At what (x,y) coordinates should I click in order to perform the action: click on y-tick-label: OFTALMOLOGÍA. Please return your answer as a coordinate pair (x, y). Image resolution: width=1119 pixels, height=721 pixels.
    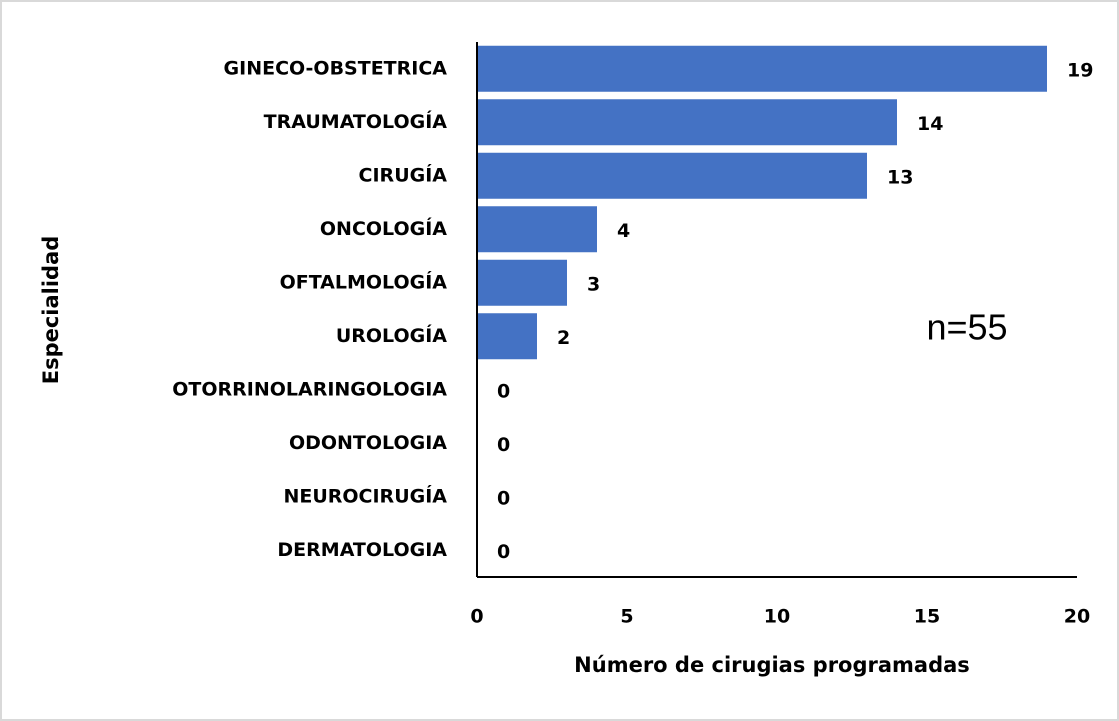
    Looking at the image, I should click on (364, 281).